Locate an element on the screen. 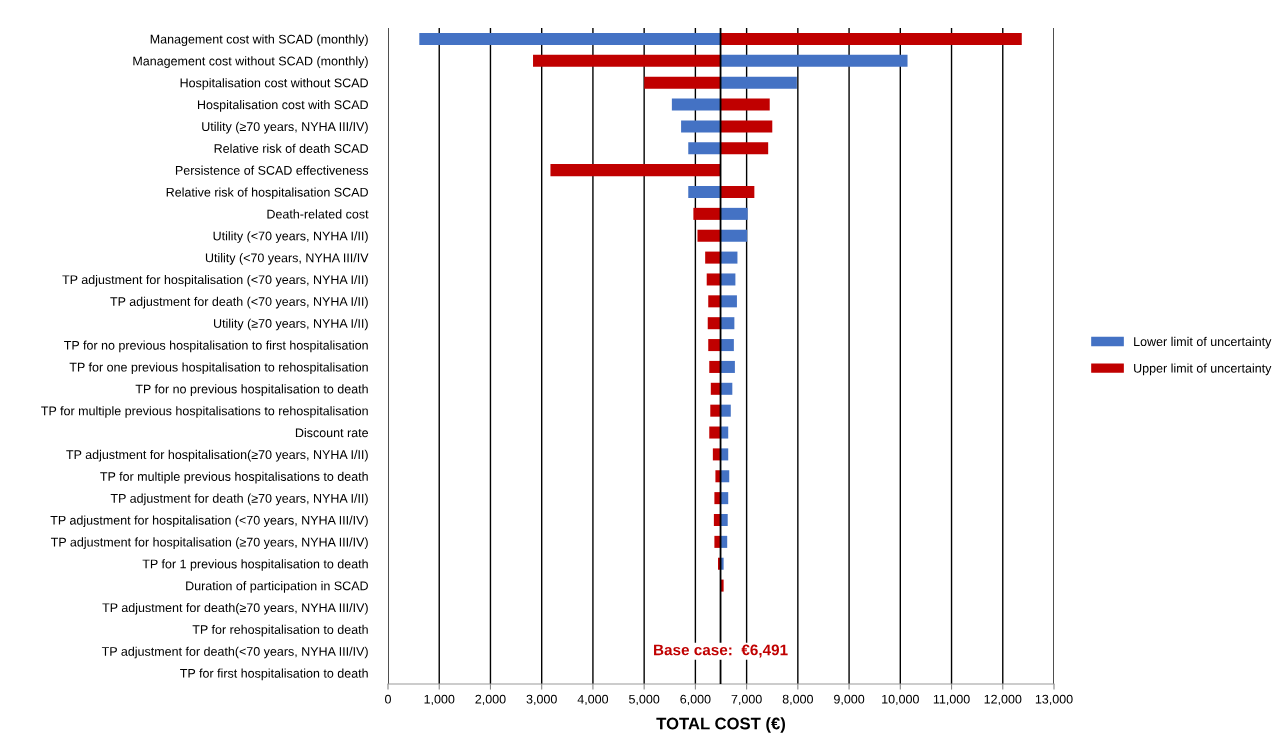 This screenshot has height=737, width=1287. y-tick-label: Hospitalisation cost without SCAD is located at coordinates (274, 84).